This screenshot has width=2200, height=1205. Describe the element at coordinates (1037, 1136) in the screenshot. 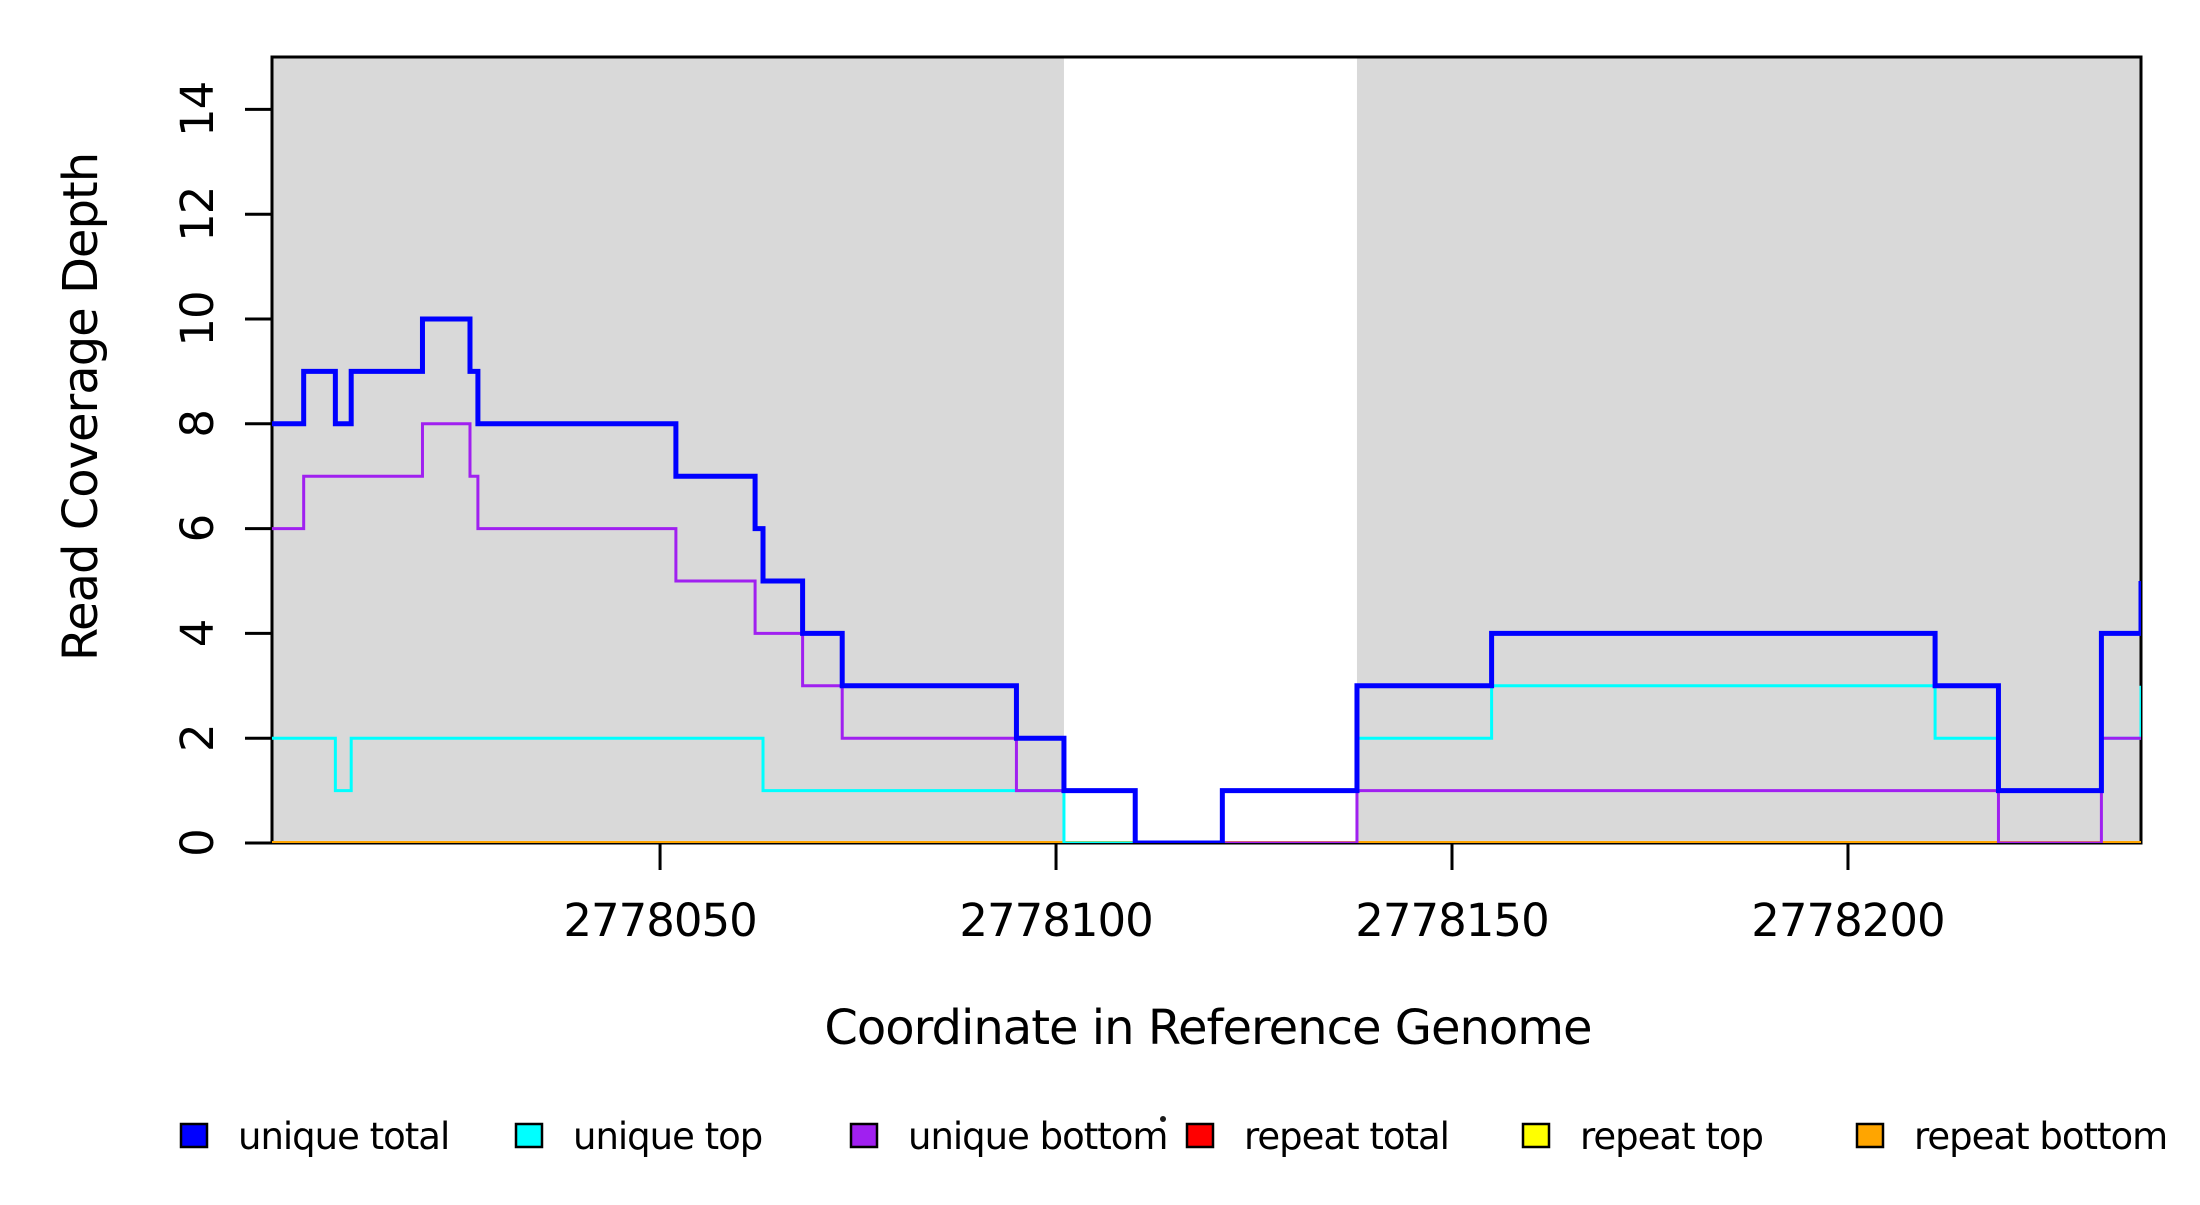

I see `legend-label-unique-bottom: unique bottom` at that location.